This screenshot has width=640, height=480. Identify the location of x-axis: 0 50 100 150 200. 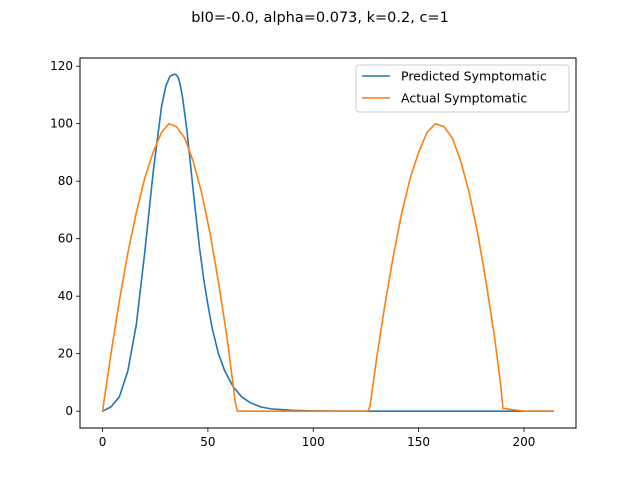
(317, 438).